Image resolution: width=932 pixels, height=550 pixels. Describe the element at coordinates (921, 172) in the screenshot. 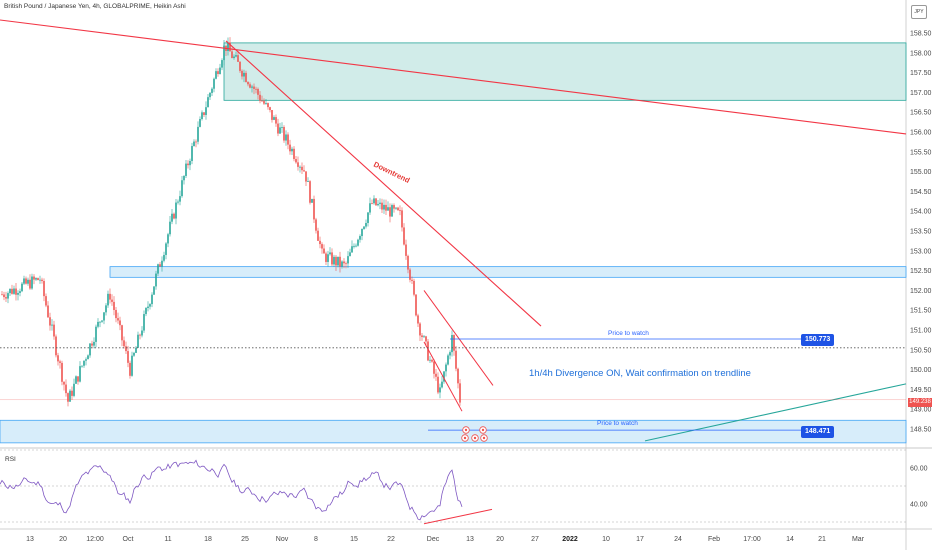

I see `y-tick-label: 155.00` at that location.